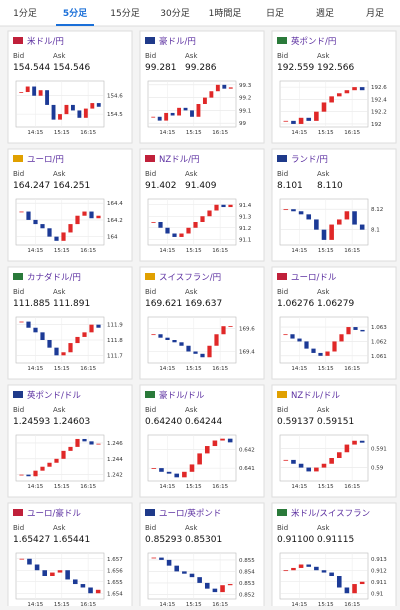  I want to click on pair-title: ユーロ/豪ドル, so click(54, 513).